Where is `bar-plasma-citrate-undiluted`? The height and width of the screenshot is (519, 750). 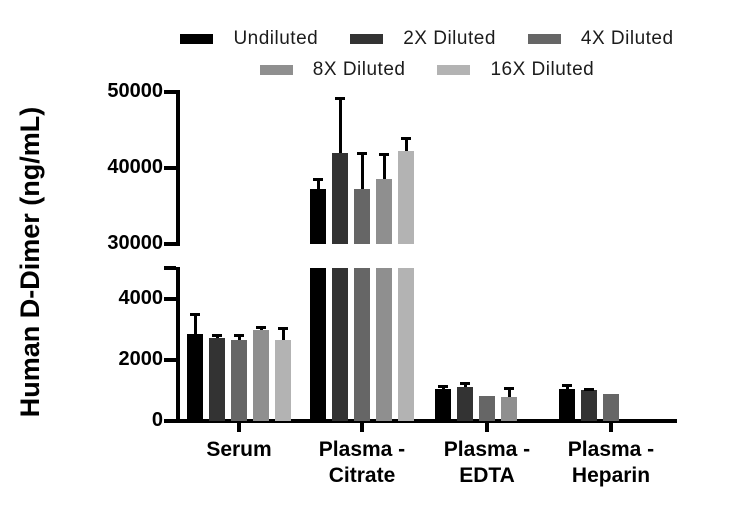 bar-plasma-citrate-undiluted is located at coordinates (318, 216).